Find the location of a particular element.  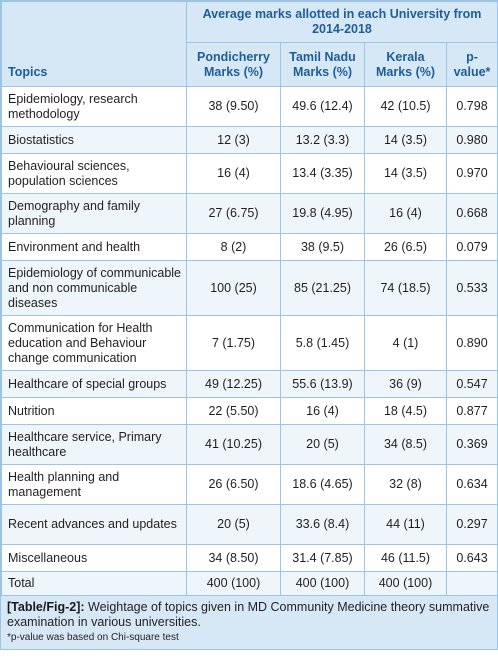

p-value-cell: 0.634 is located at coordinates (472, 484).